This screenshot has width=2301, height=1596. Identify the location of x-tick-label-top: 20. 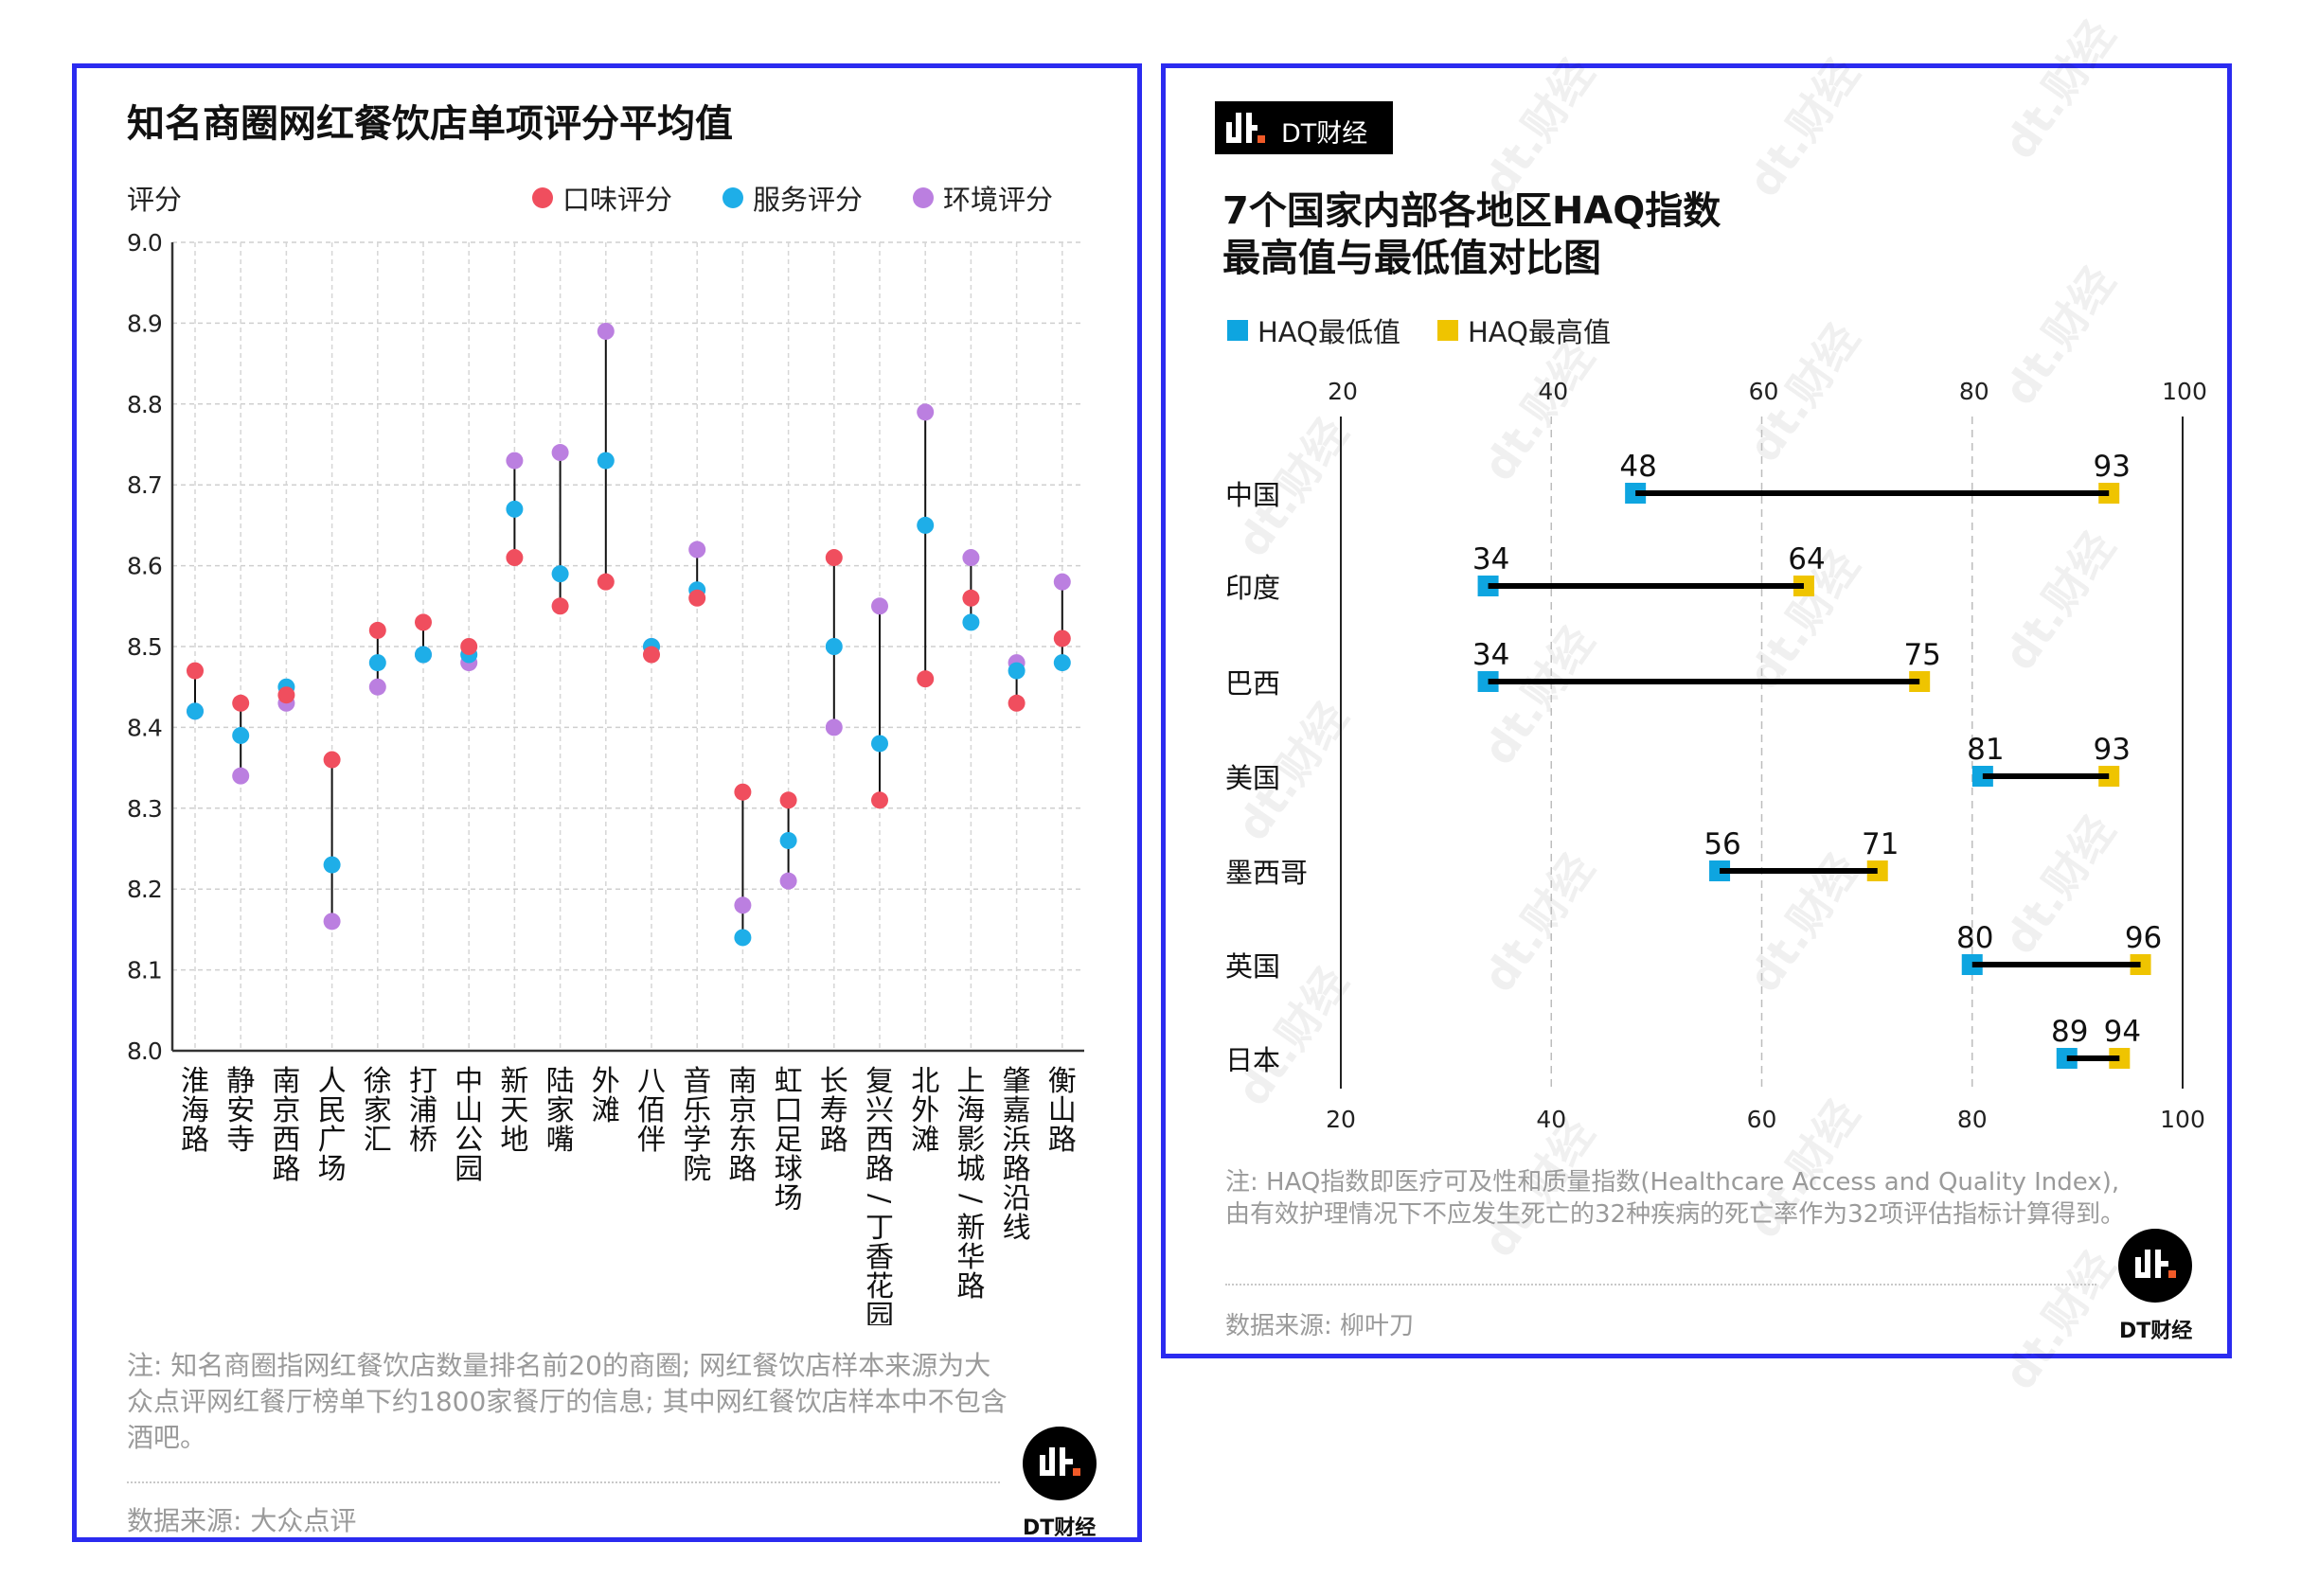
(1343, 391).